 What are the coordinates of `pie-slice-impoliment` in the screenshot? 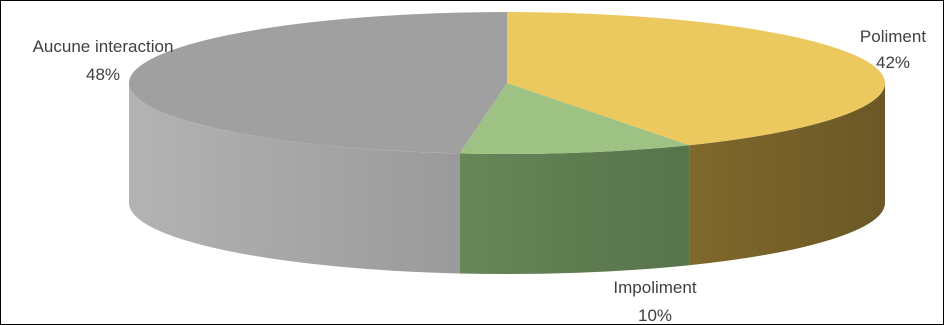 It's located at (574, 118).